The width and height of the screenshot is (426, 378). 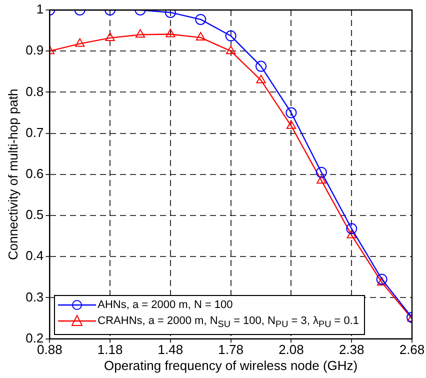 I want to click on y-tick-label: 0.6, so click(x=35, y=173).